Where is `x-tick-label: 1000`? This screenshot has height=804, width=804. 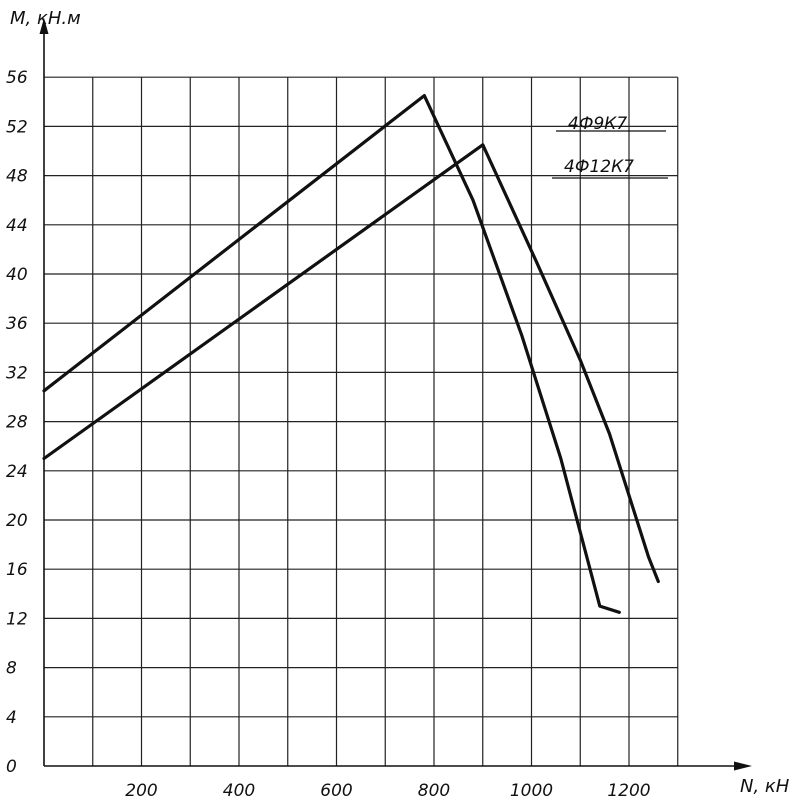
x-tick-label: 1000 is located at coordinates (531, 791).